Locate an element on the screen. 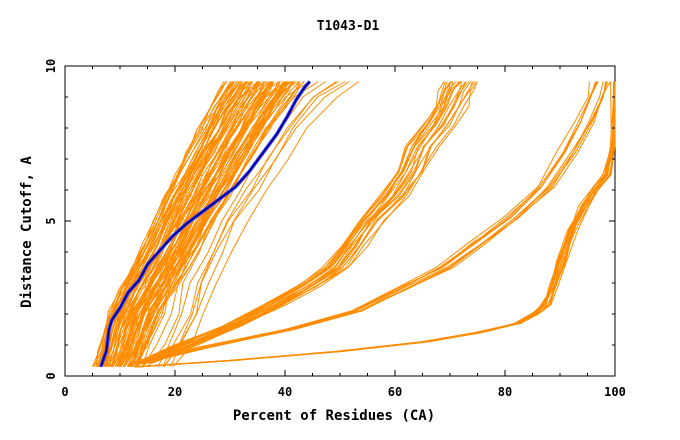 Image resolution: width=680 pixels, height=440 pixels. y-tick-label: 5 is located at coordinates (51, 220).